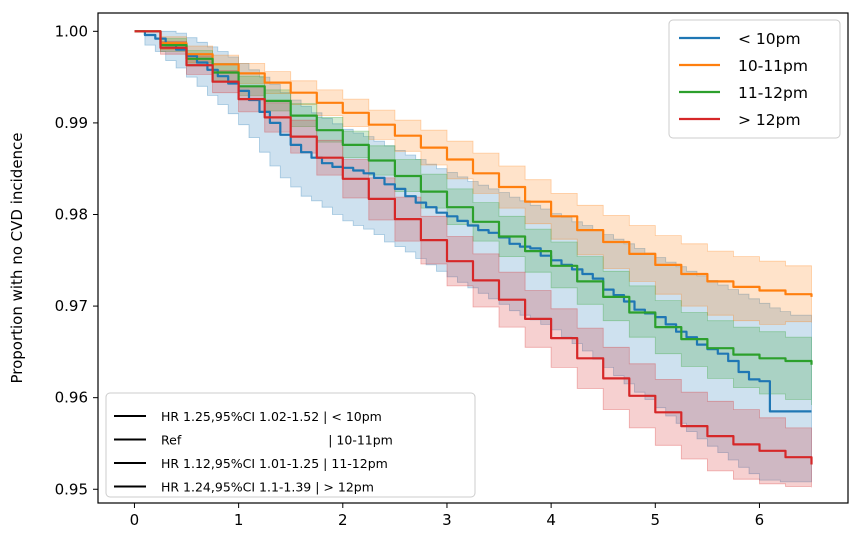  Describe the element at coordinates (656, 520) in the screenshot. I see `x-tick-label: 5` at that location.